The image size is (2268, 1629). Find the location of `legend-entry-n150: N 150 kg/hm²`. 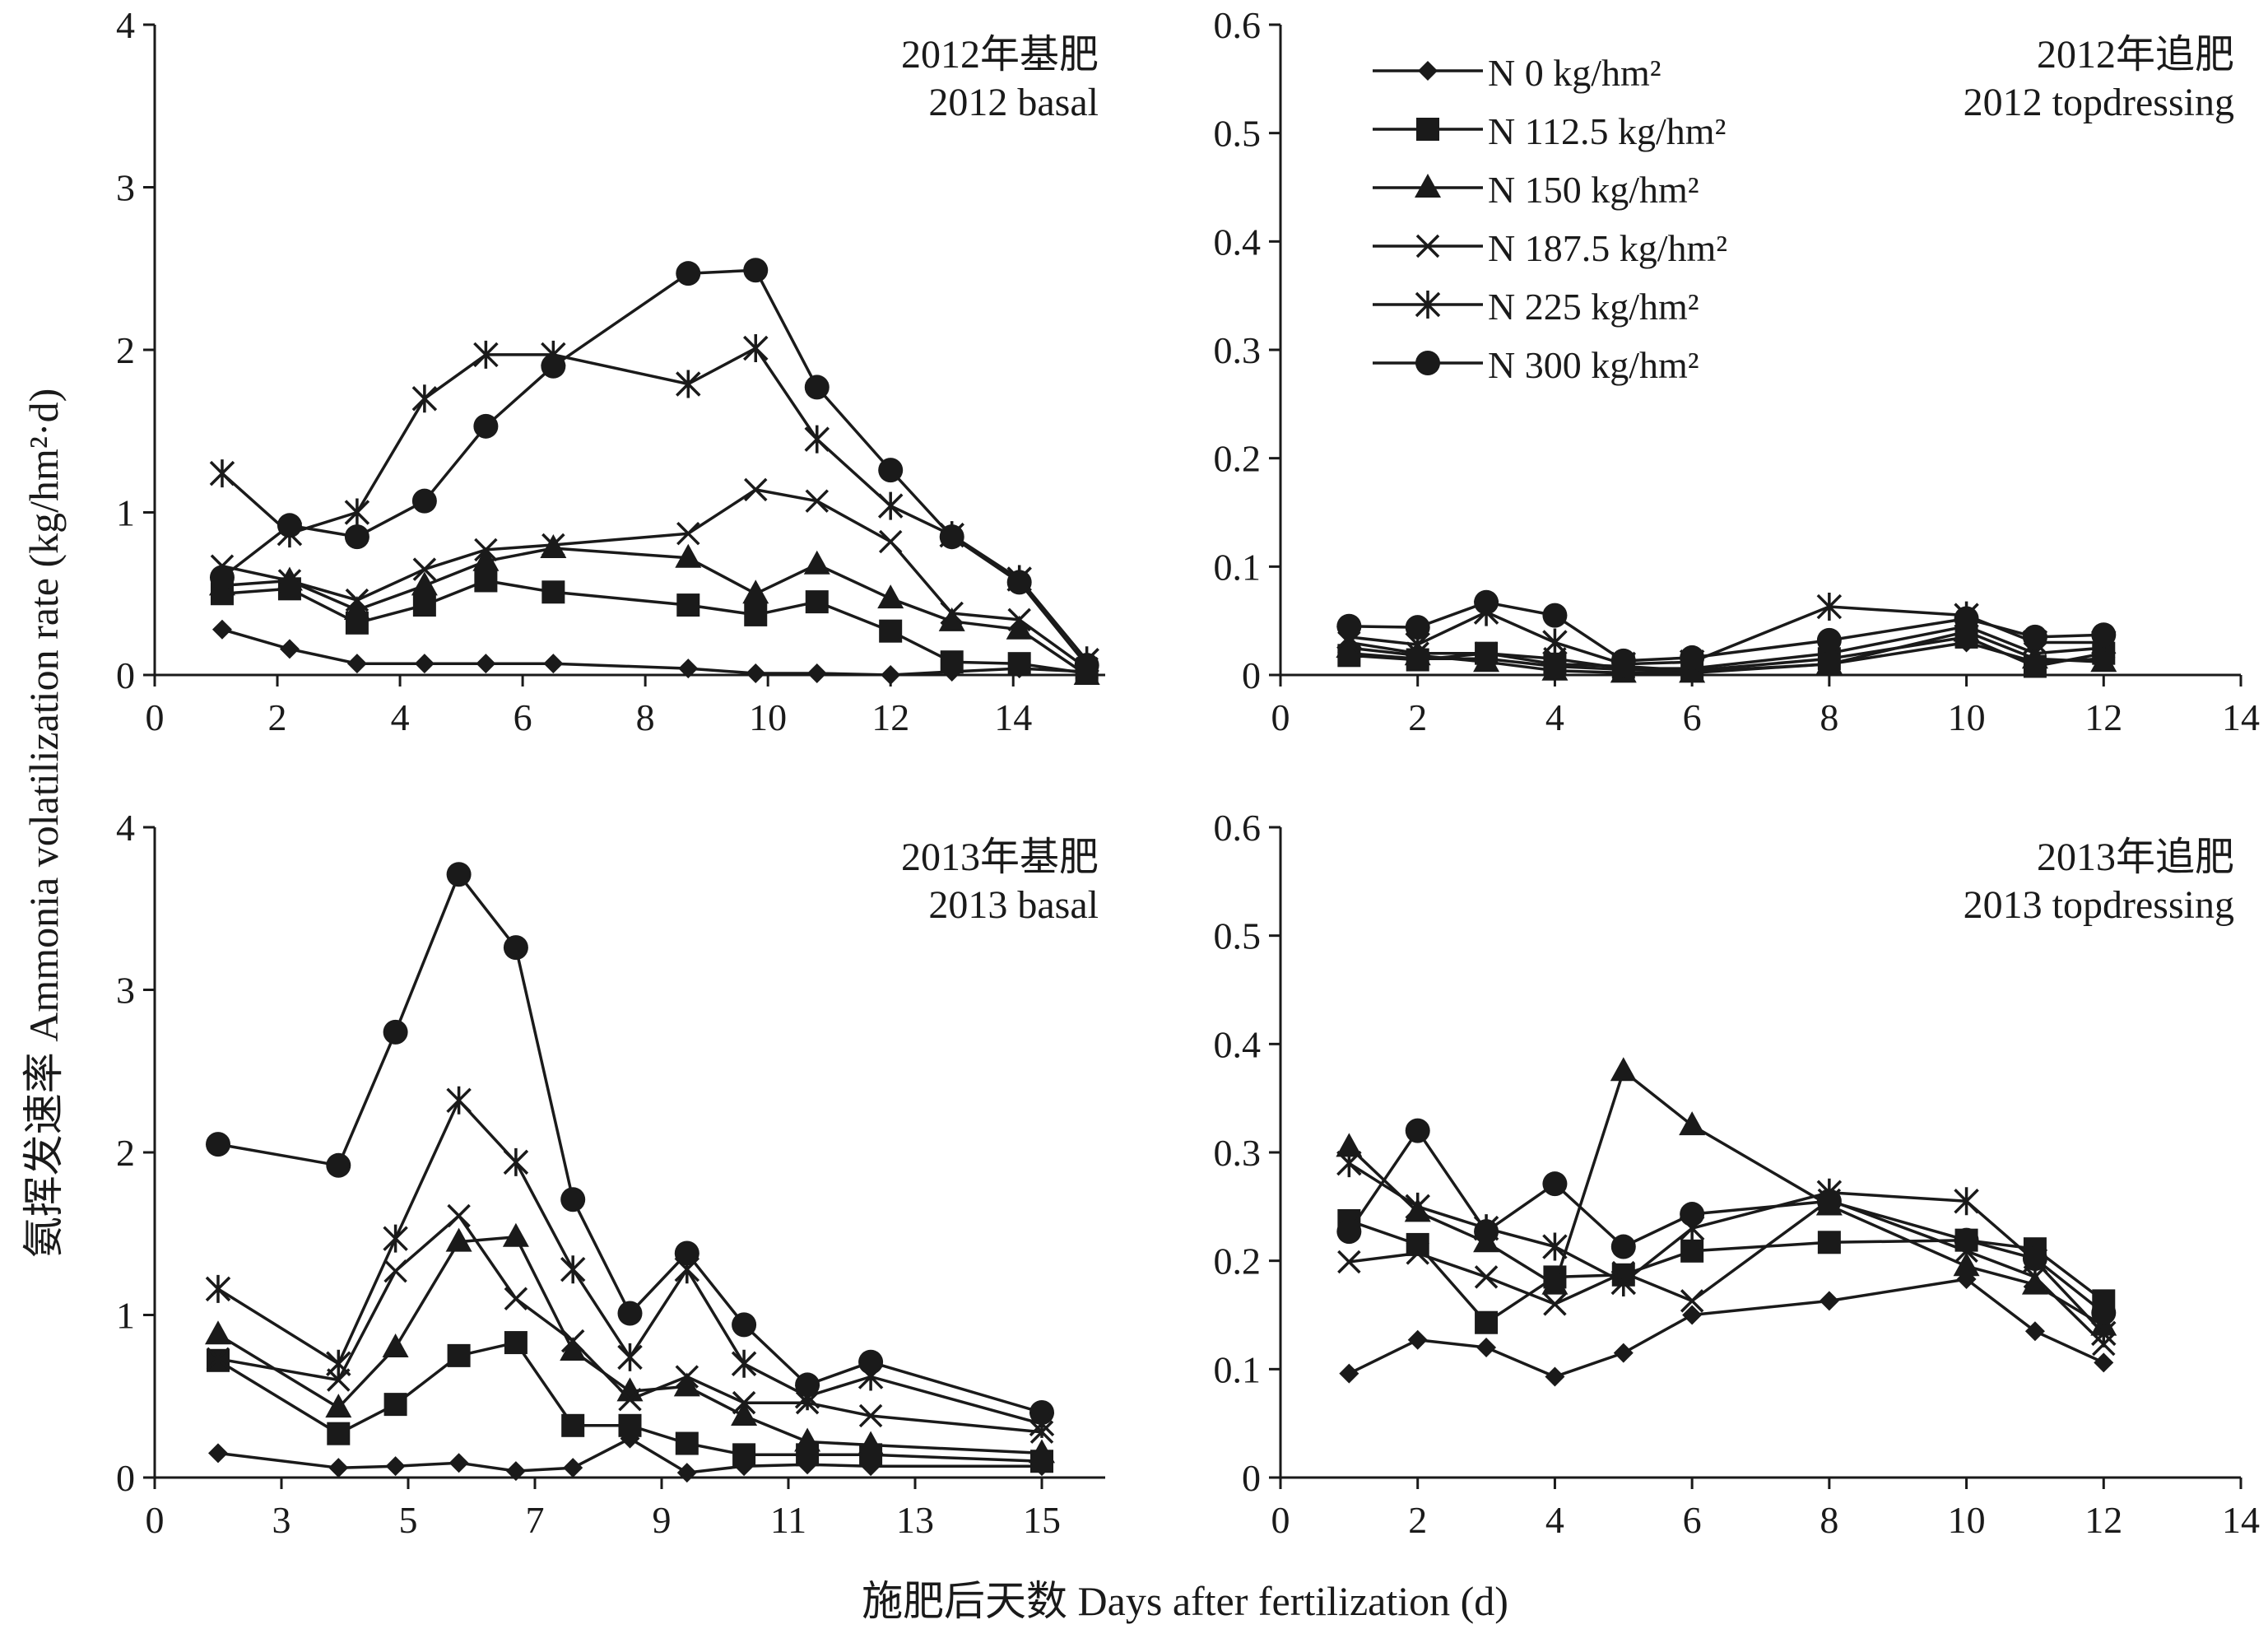

legend-entry-n150: N 150 kg/hm² is located at coordinates (1536, 190).